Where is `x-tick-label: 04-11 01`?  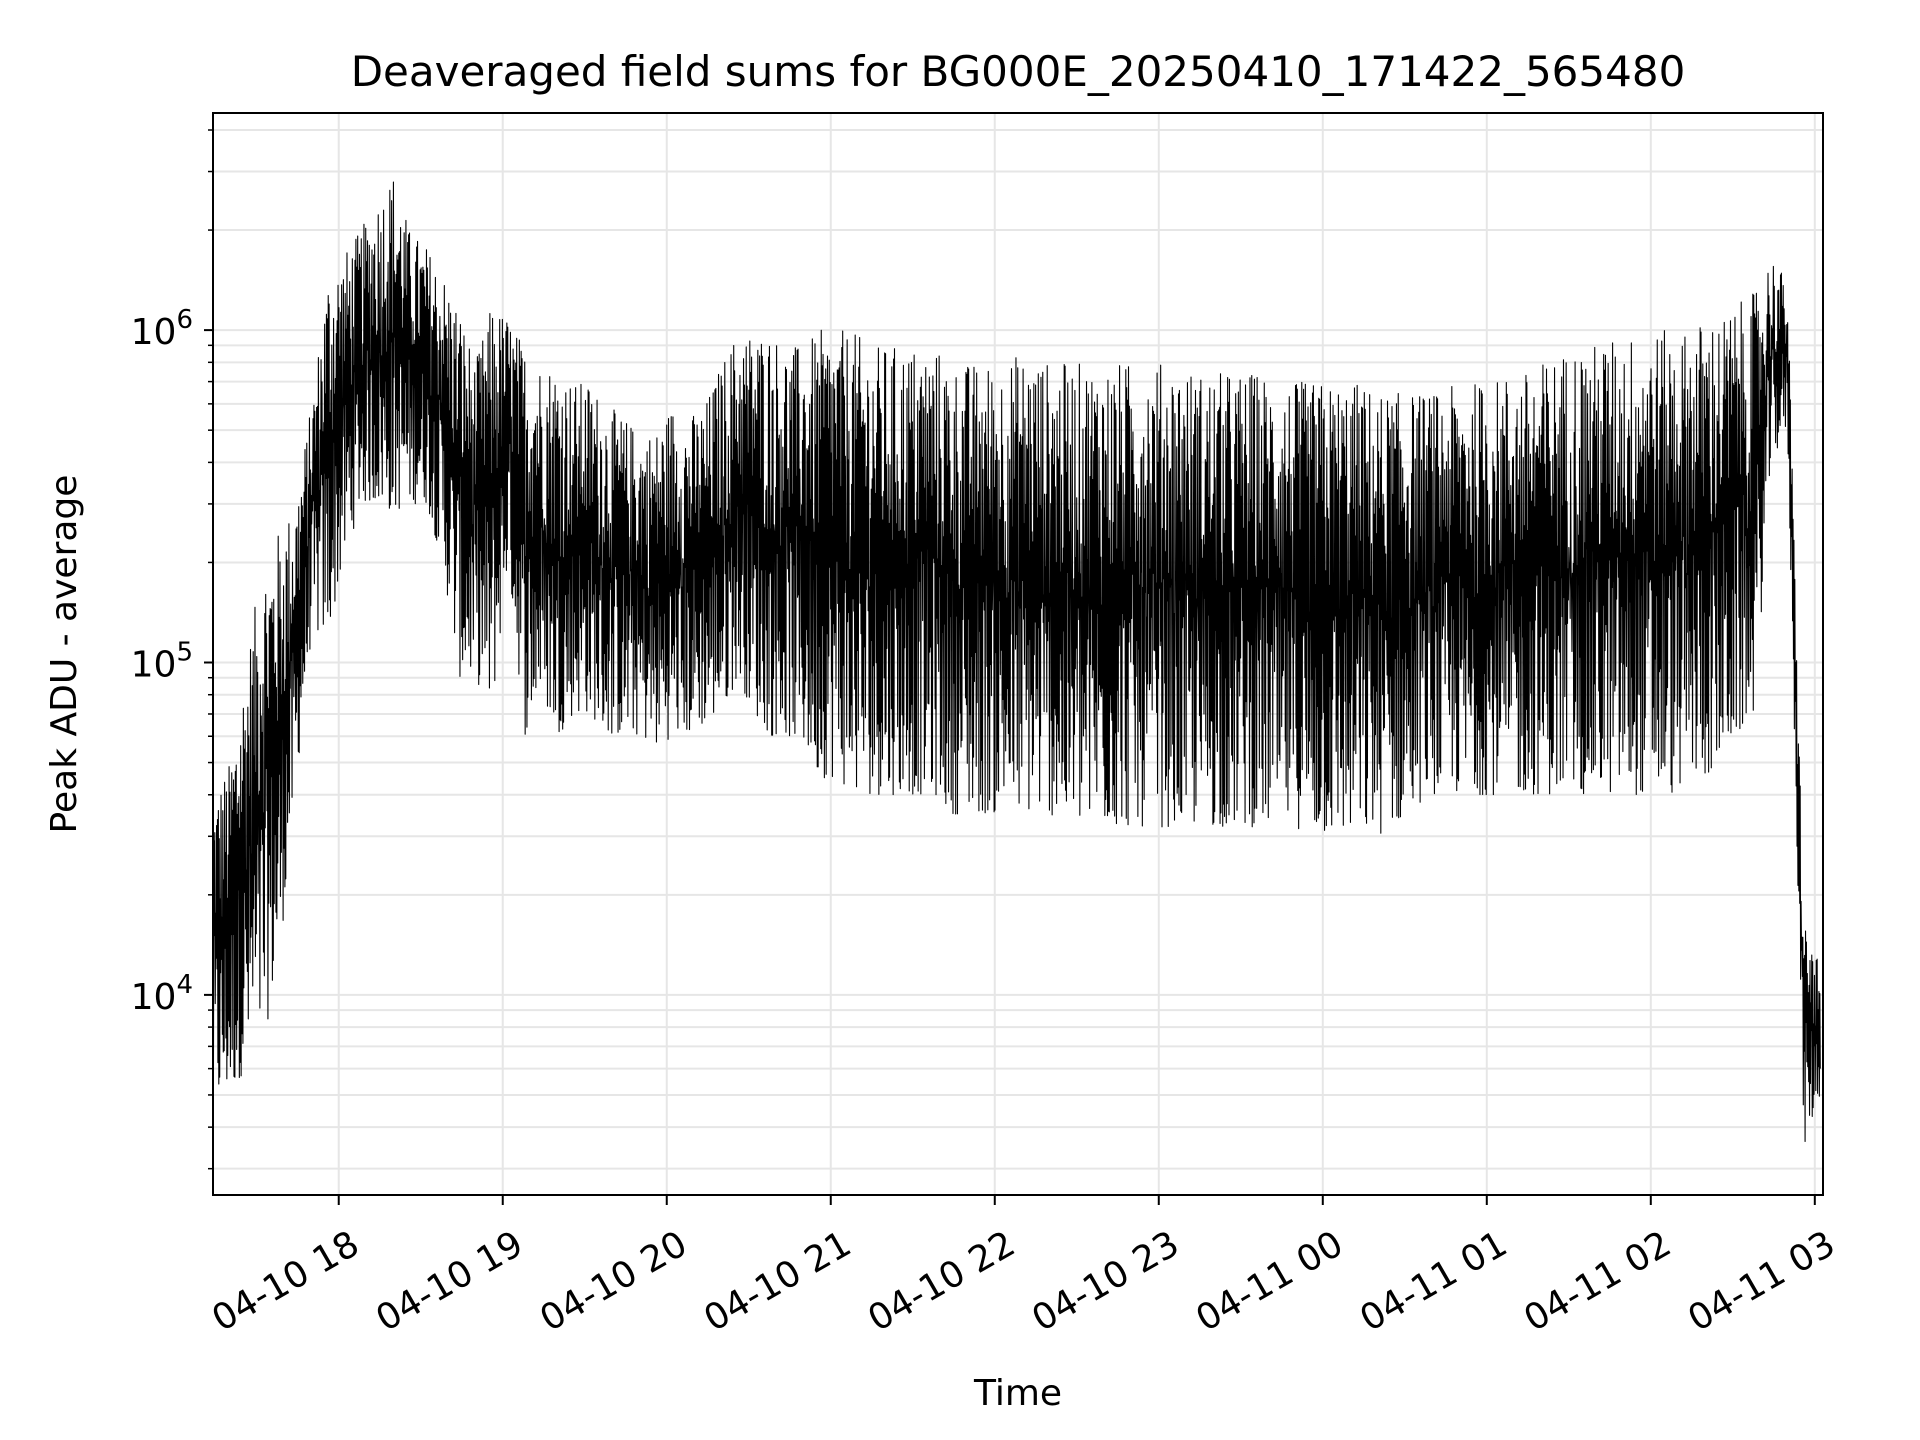 x-tick-label: 04-11 01 is located at coordinates (1433, 1281).